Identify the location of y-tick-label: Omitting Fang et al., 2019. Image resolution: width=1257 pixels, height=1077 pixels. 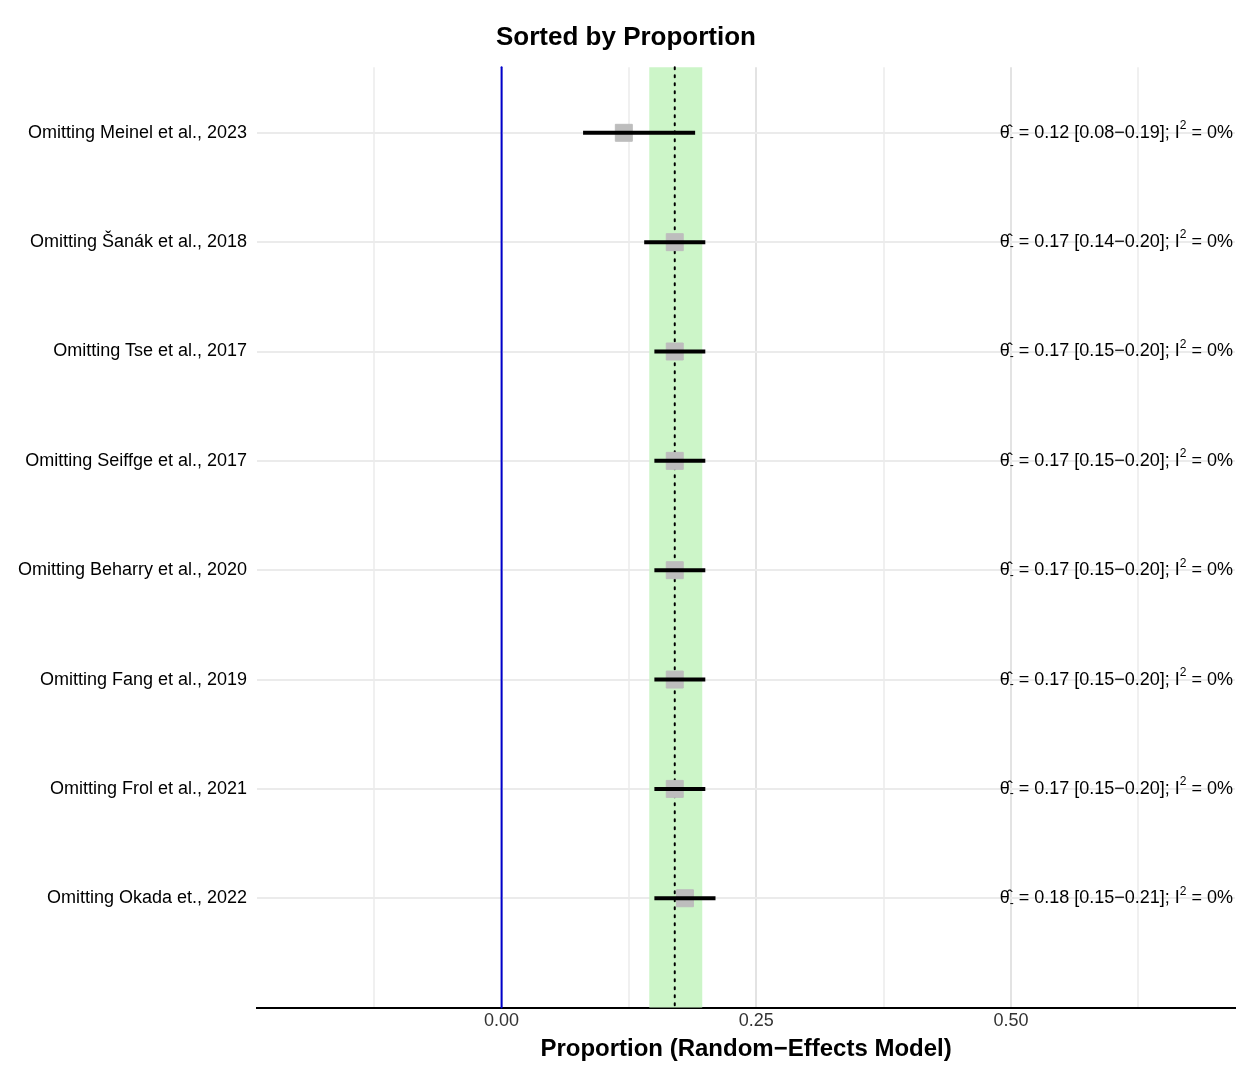
(143, 678).